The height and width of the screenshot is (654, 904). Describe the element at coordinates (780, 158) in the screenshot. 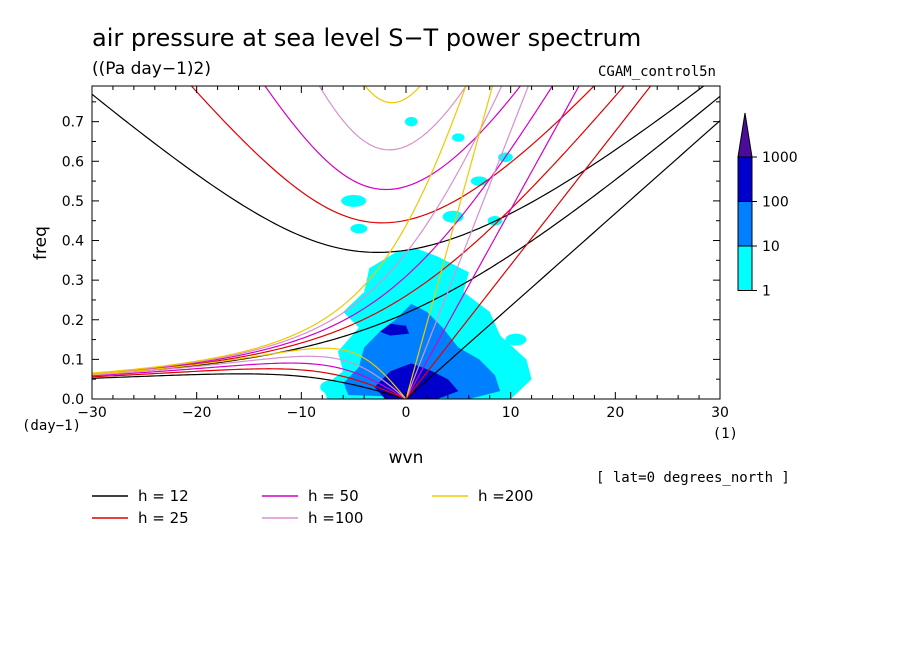

I see `colorbar-label: 1000` at that location.